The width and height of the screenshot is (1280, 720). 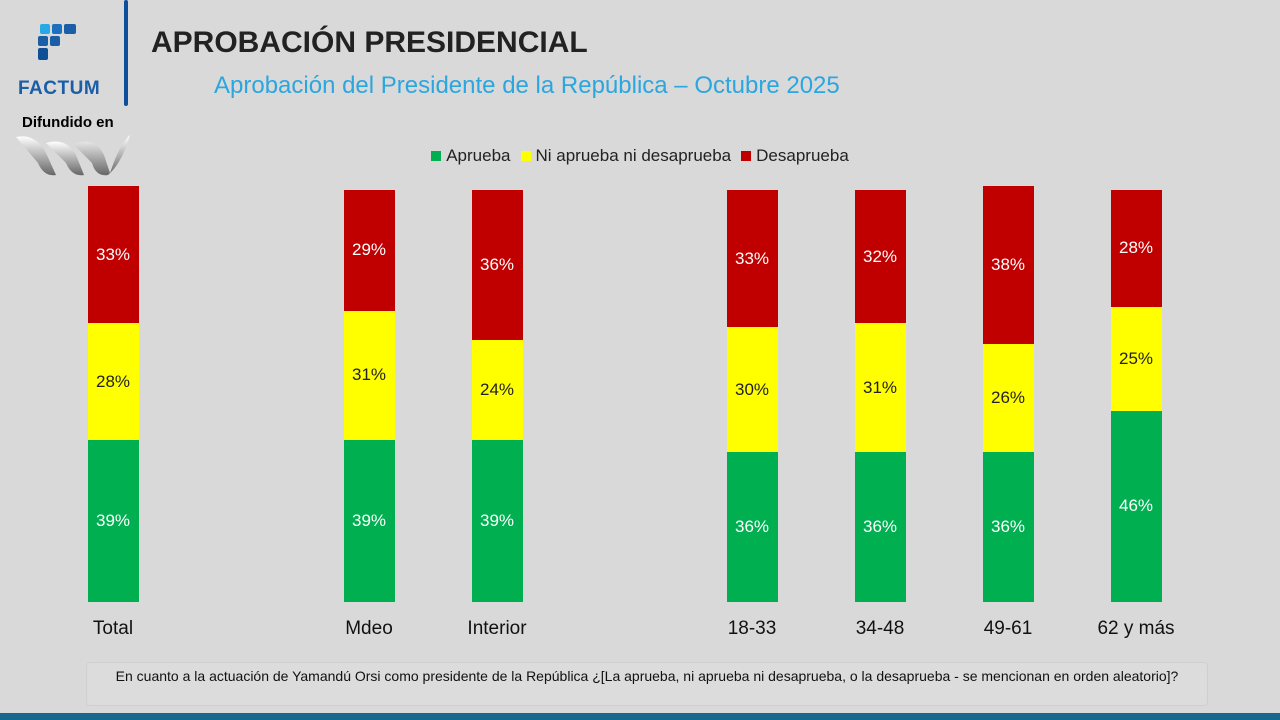 I want to click on bar-segment: 24%, so click(x=497, y=389).